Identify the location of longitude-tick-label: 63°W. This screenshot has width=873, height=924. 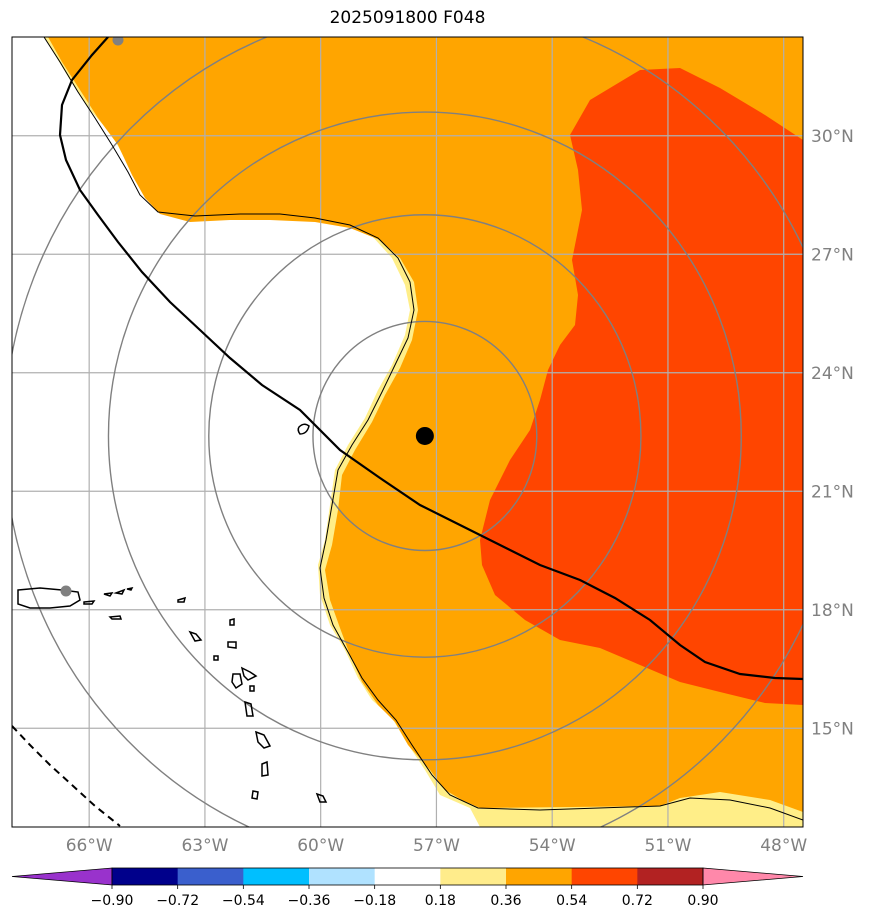
(204, 846).